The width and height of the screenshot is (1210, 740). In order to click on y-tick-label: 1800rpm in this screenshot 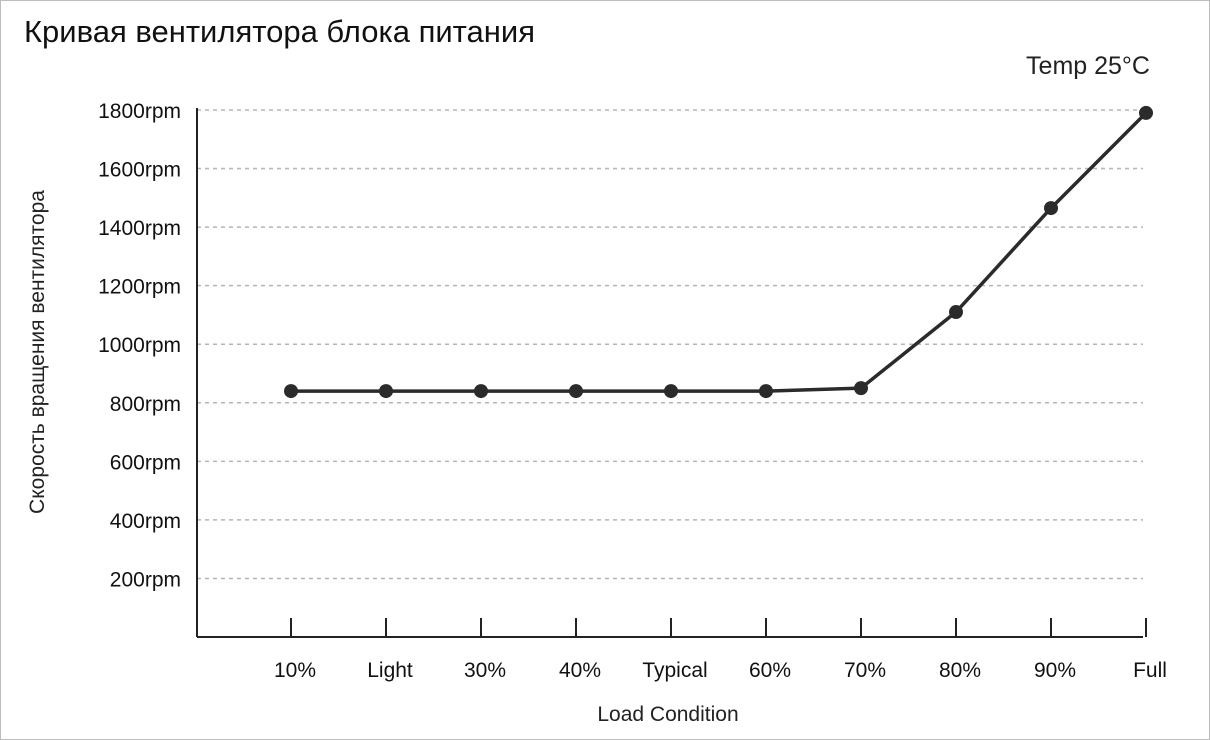, I will do `click(139, 111)`.